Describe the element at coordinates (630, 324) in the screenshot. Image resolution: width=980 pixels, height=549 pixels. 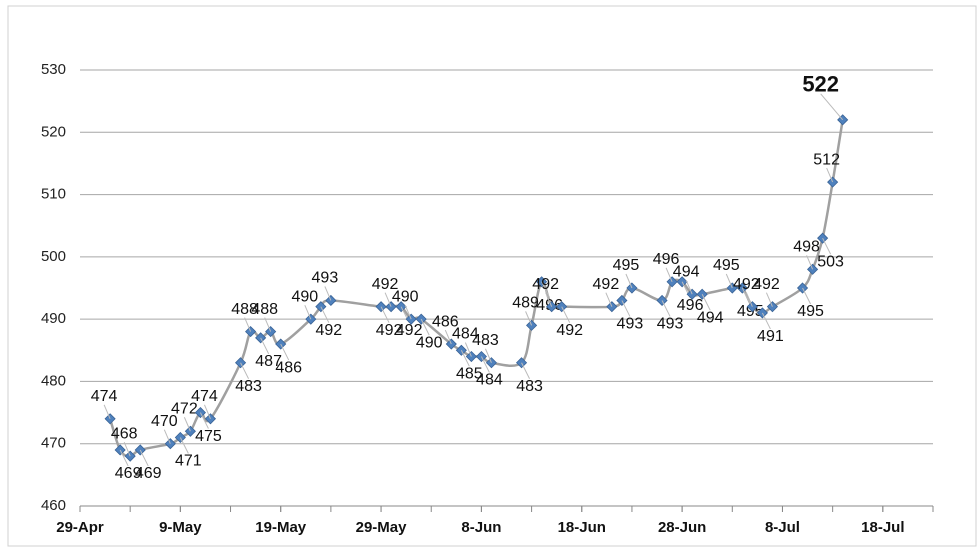
I see `data-label: 493` at that location.